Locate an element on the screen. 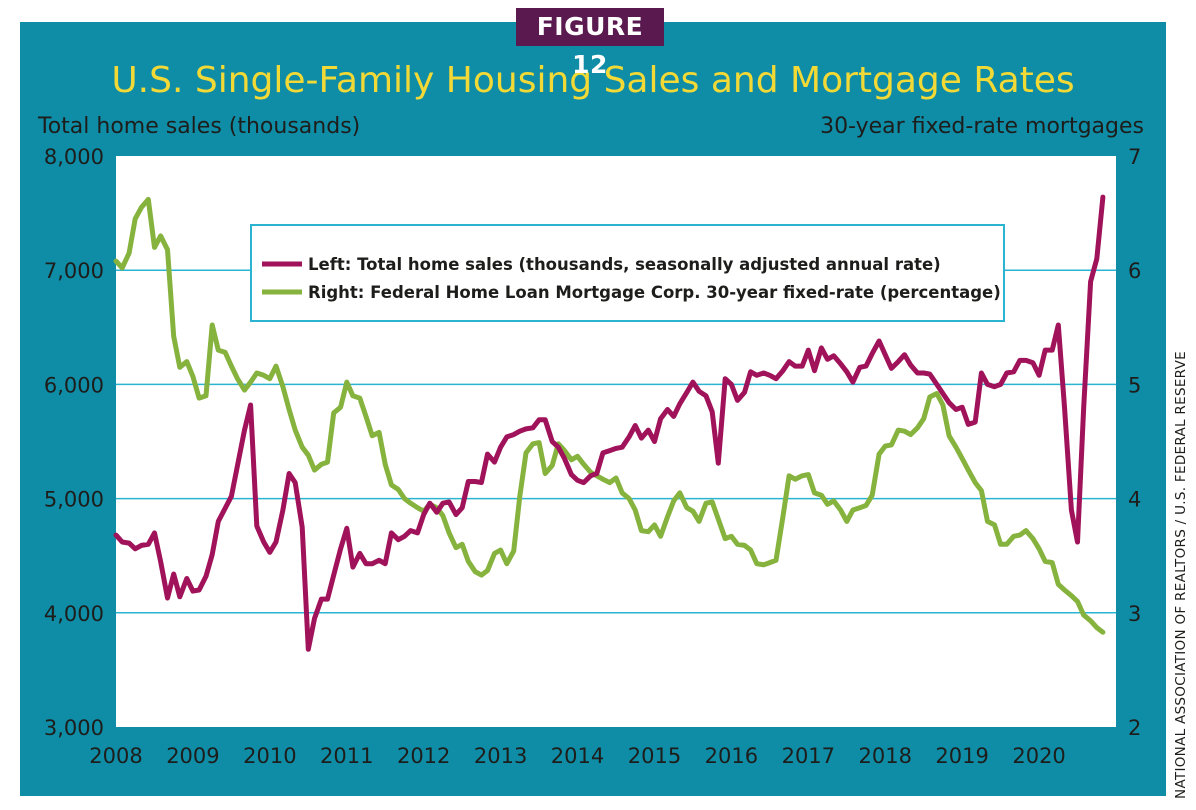  y-right-tick-label: 4 is located at coordinates (1134, 500).